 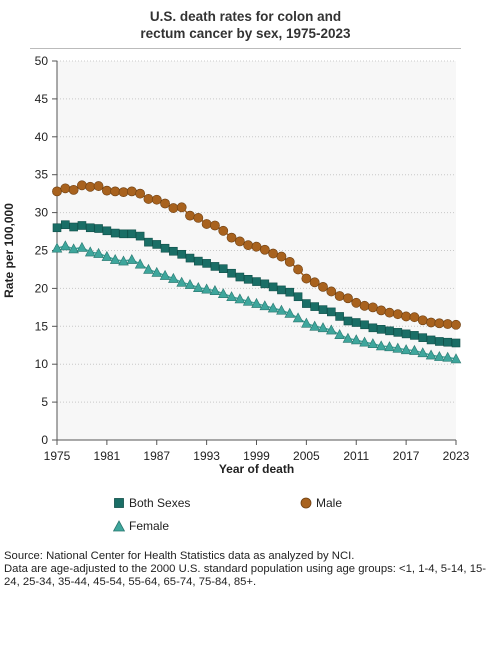 What do you see at coordinates (9, 250) in the screenshot?
I see `y-axis-label: Rate per 100,000` at bounding box center [9, 250].